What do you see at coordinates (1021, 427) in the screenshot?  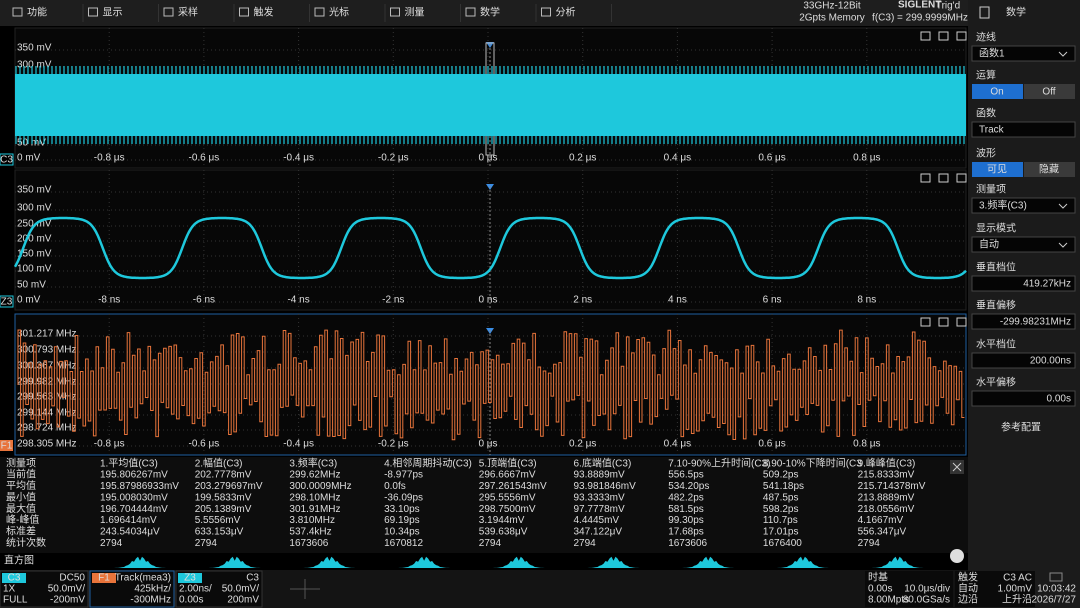 I see `ref-config-button: 参考配置` at bounding box center [1021, 427].